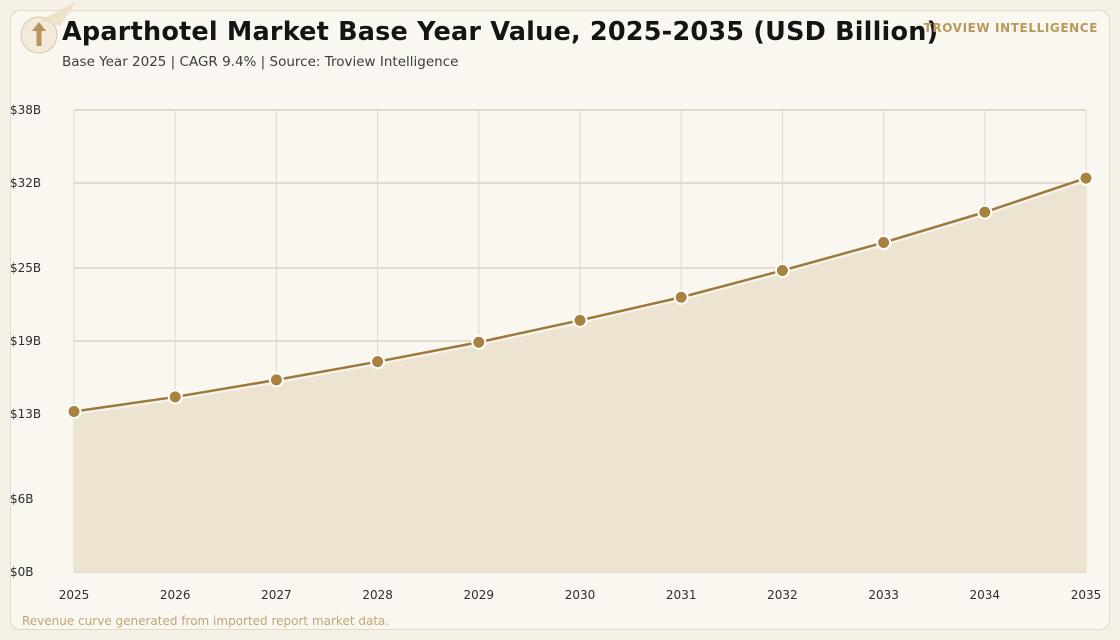 Image resolution: width=1120 pixels, height=640 pixels. What do you see at coordinates (22, 499) in the screenshot?
I see `y-tick-label: $6B` at bounding box center [22, 499].